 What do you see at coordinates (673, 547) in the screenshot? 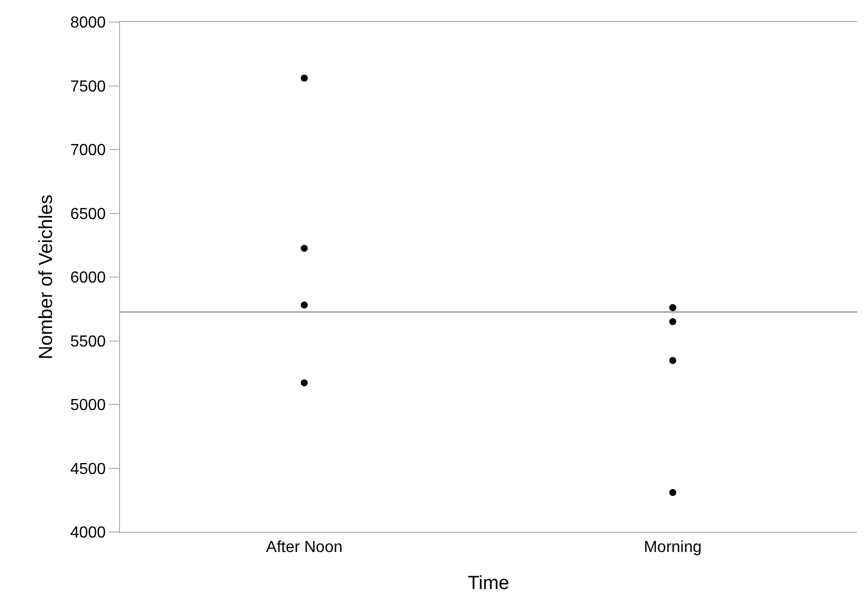
I see `x-tick-label: Morning` at bounding box center [673, 547].